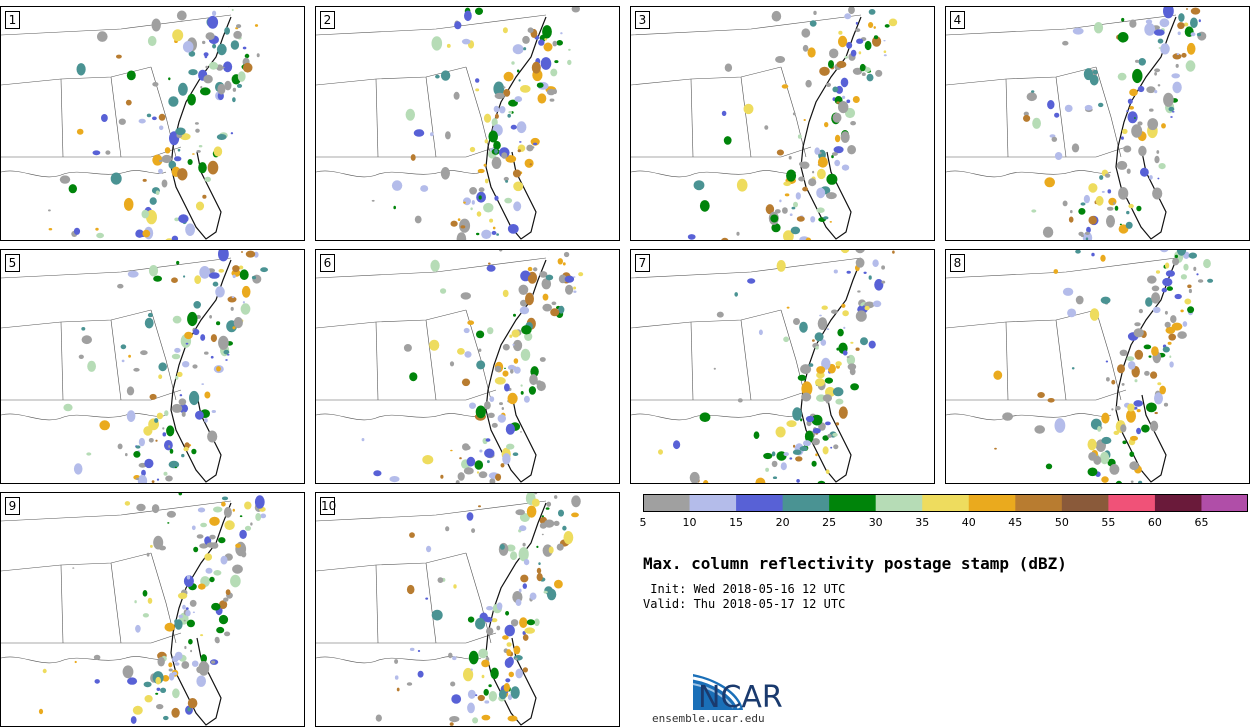 This screenshot has width=1260, height=728. I want to click on colorbar-tick: 10, so click(689, 522).